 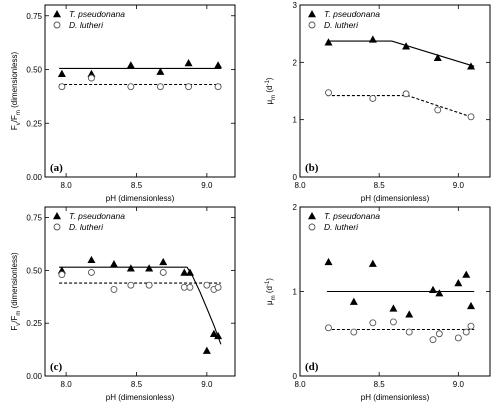 What do you see at coordinates (14, 319) in the screenshot?
I see `y-title-mid: /F` at bounding box center [14, 319].